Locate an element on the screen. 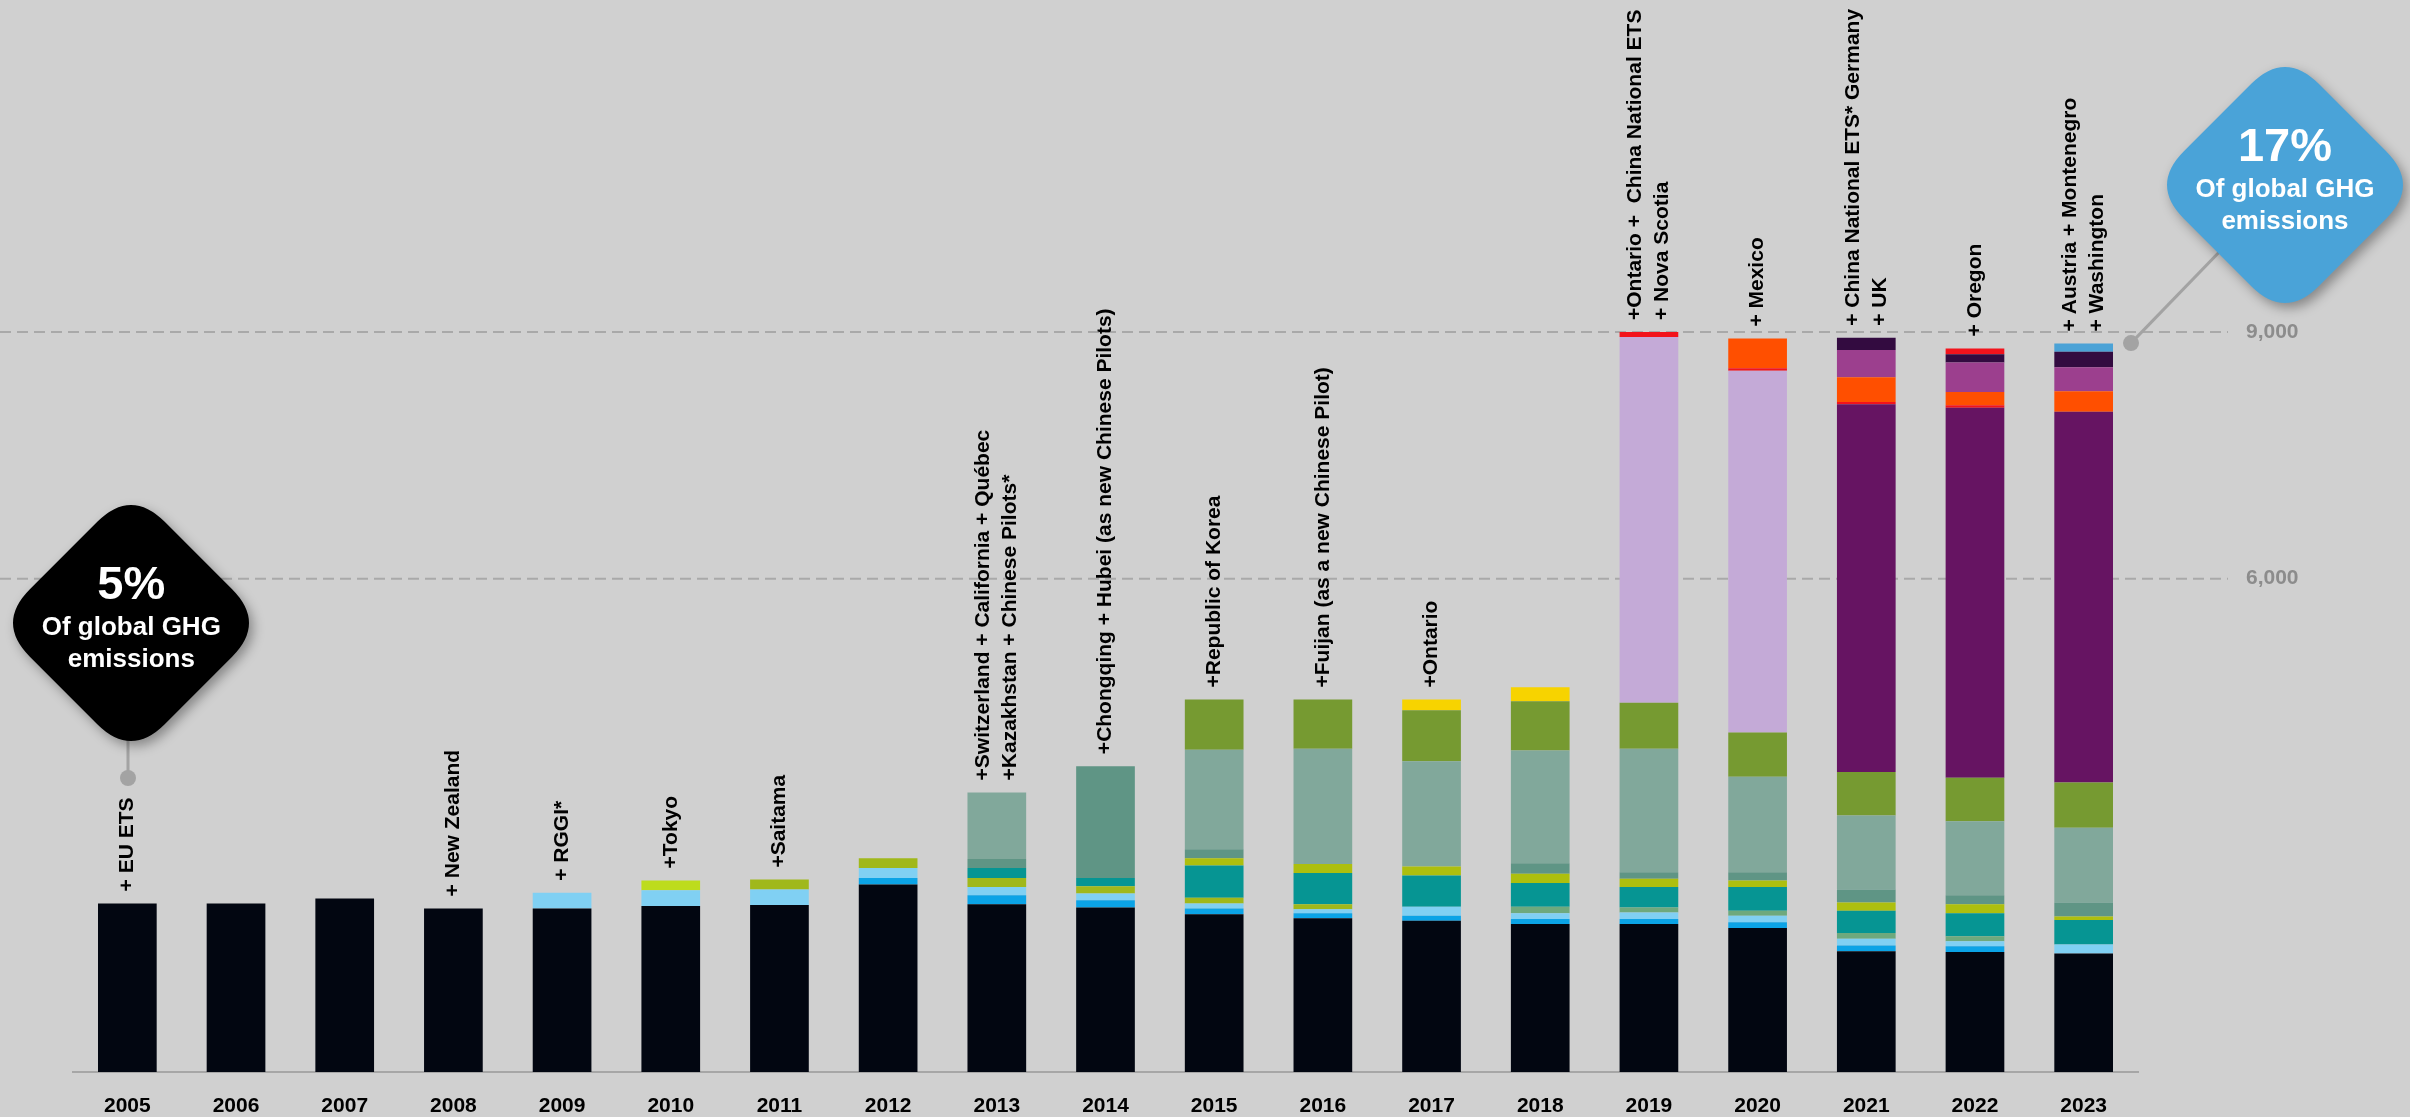 The width and height of the screenshot is (2410, 1117). annotation: +Republic of Korea is located at coordinates (1212, 591).